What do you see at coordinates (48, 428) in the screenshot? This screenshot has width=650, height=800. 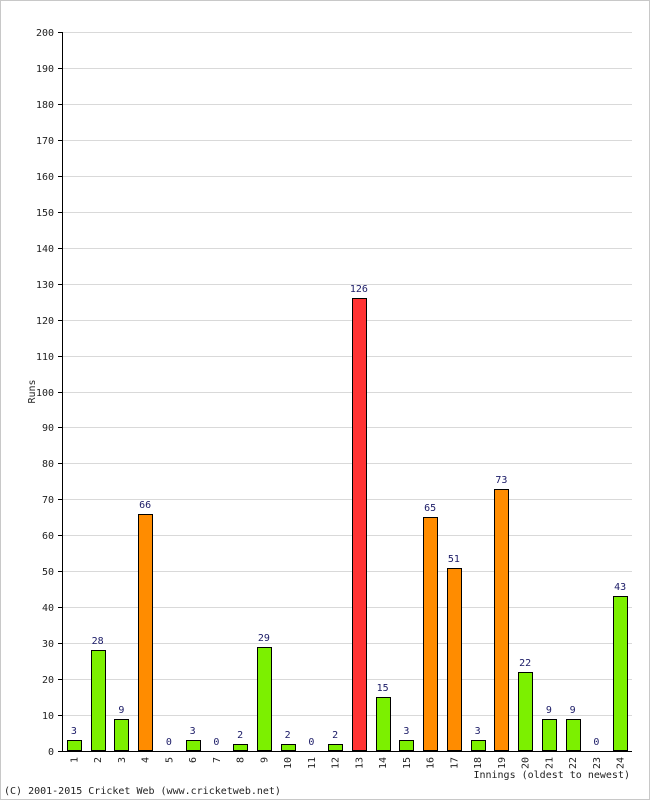 I see `y-tick-label-90: 90` at bounding box center [48, 428].